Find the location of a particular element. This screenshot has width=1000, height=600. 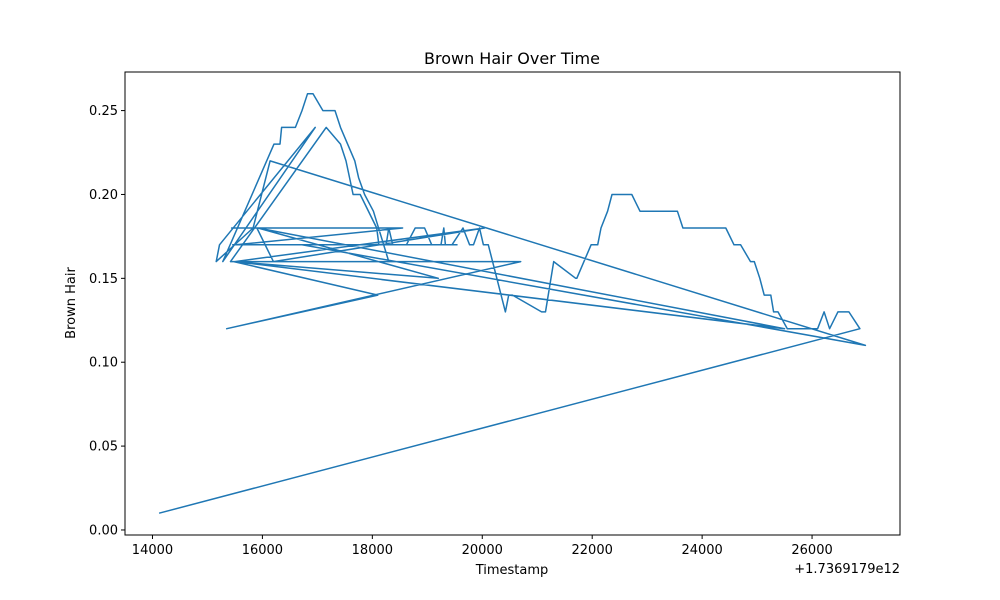

y-tick-label: 0.10 is located at coordinates (103, 363).